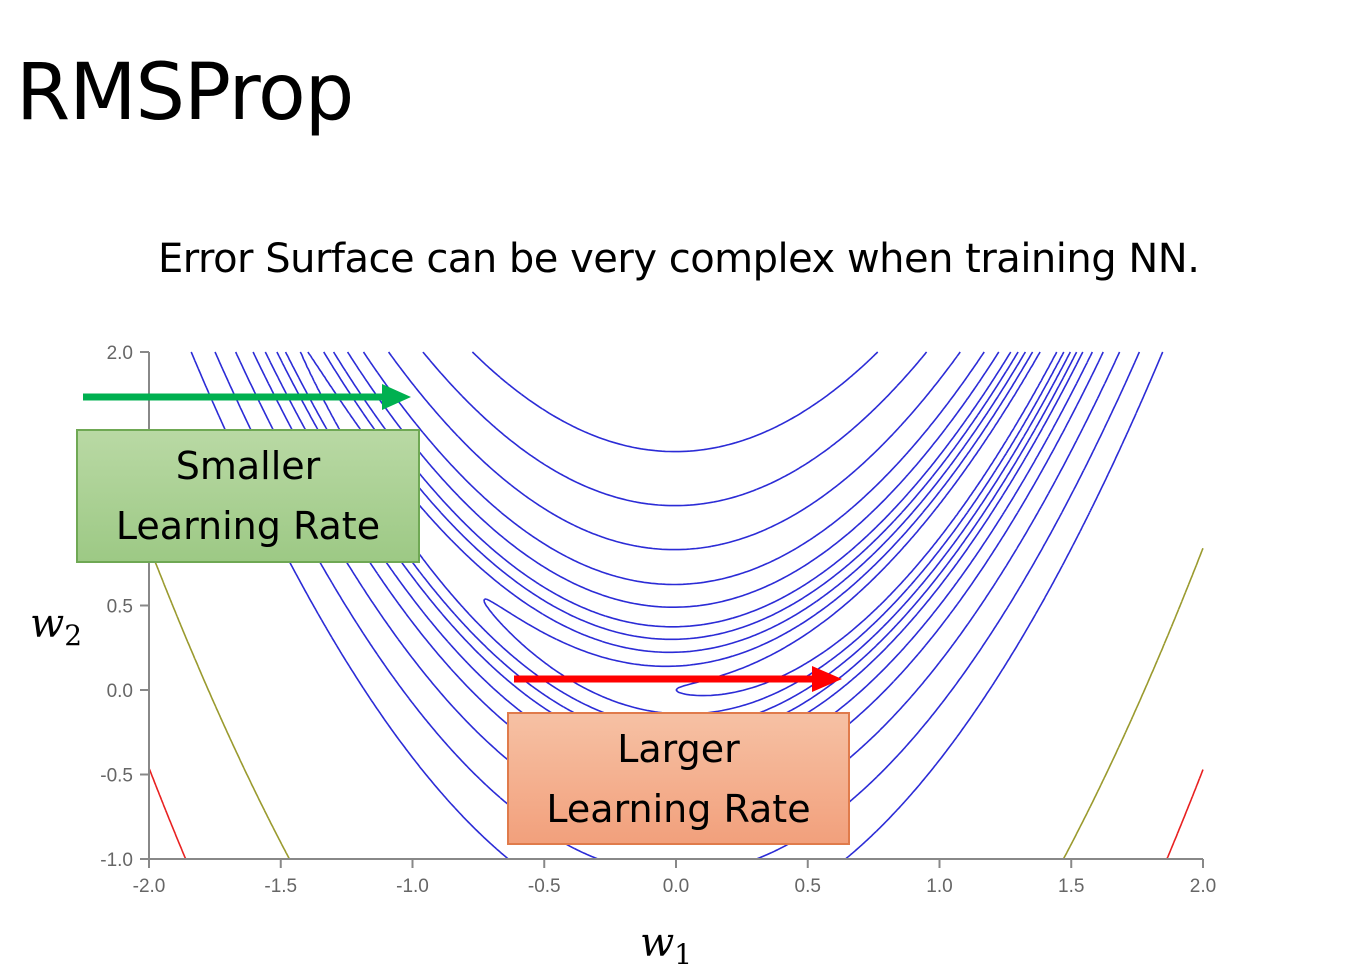  Describe the element at coordinates (149, 886) in the screenshot. I see `x-tick-label: -2.0` at that location.